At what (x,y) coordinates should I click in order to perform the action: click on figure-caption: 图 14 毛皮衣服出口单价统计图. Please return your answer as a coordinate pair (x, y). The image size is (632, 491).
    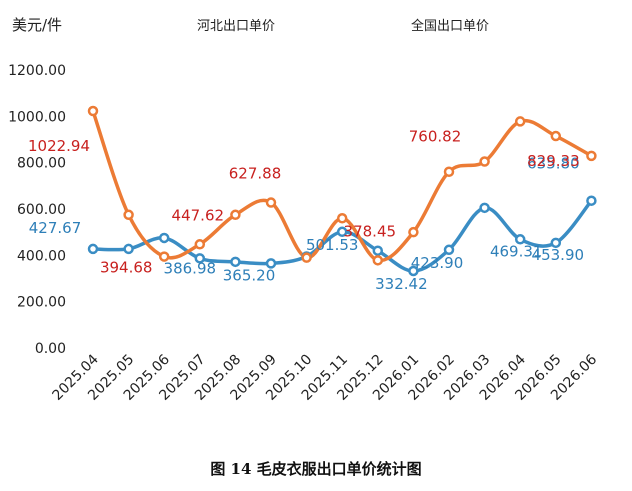
    Looking at the image, I should click on (316, 469).